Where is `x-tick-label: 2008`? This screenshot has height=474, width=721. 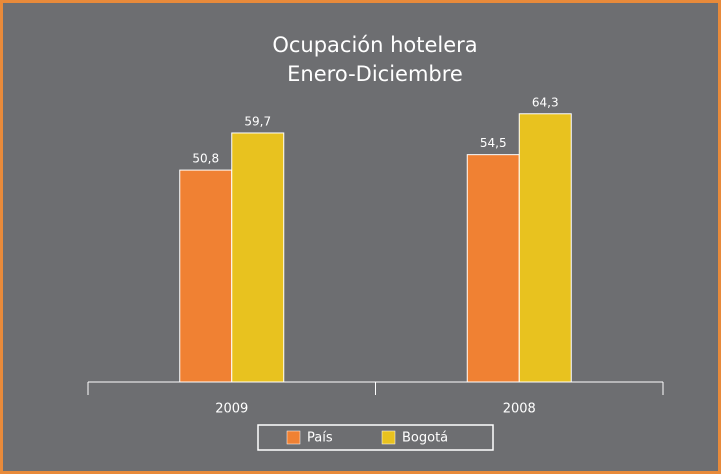 x-tick-label: 2008 is located at coordinates (519, 409).